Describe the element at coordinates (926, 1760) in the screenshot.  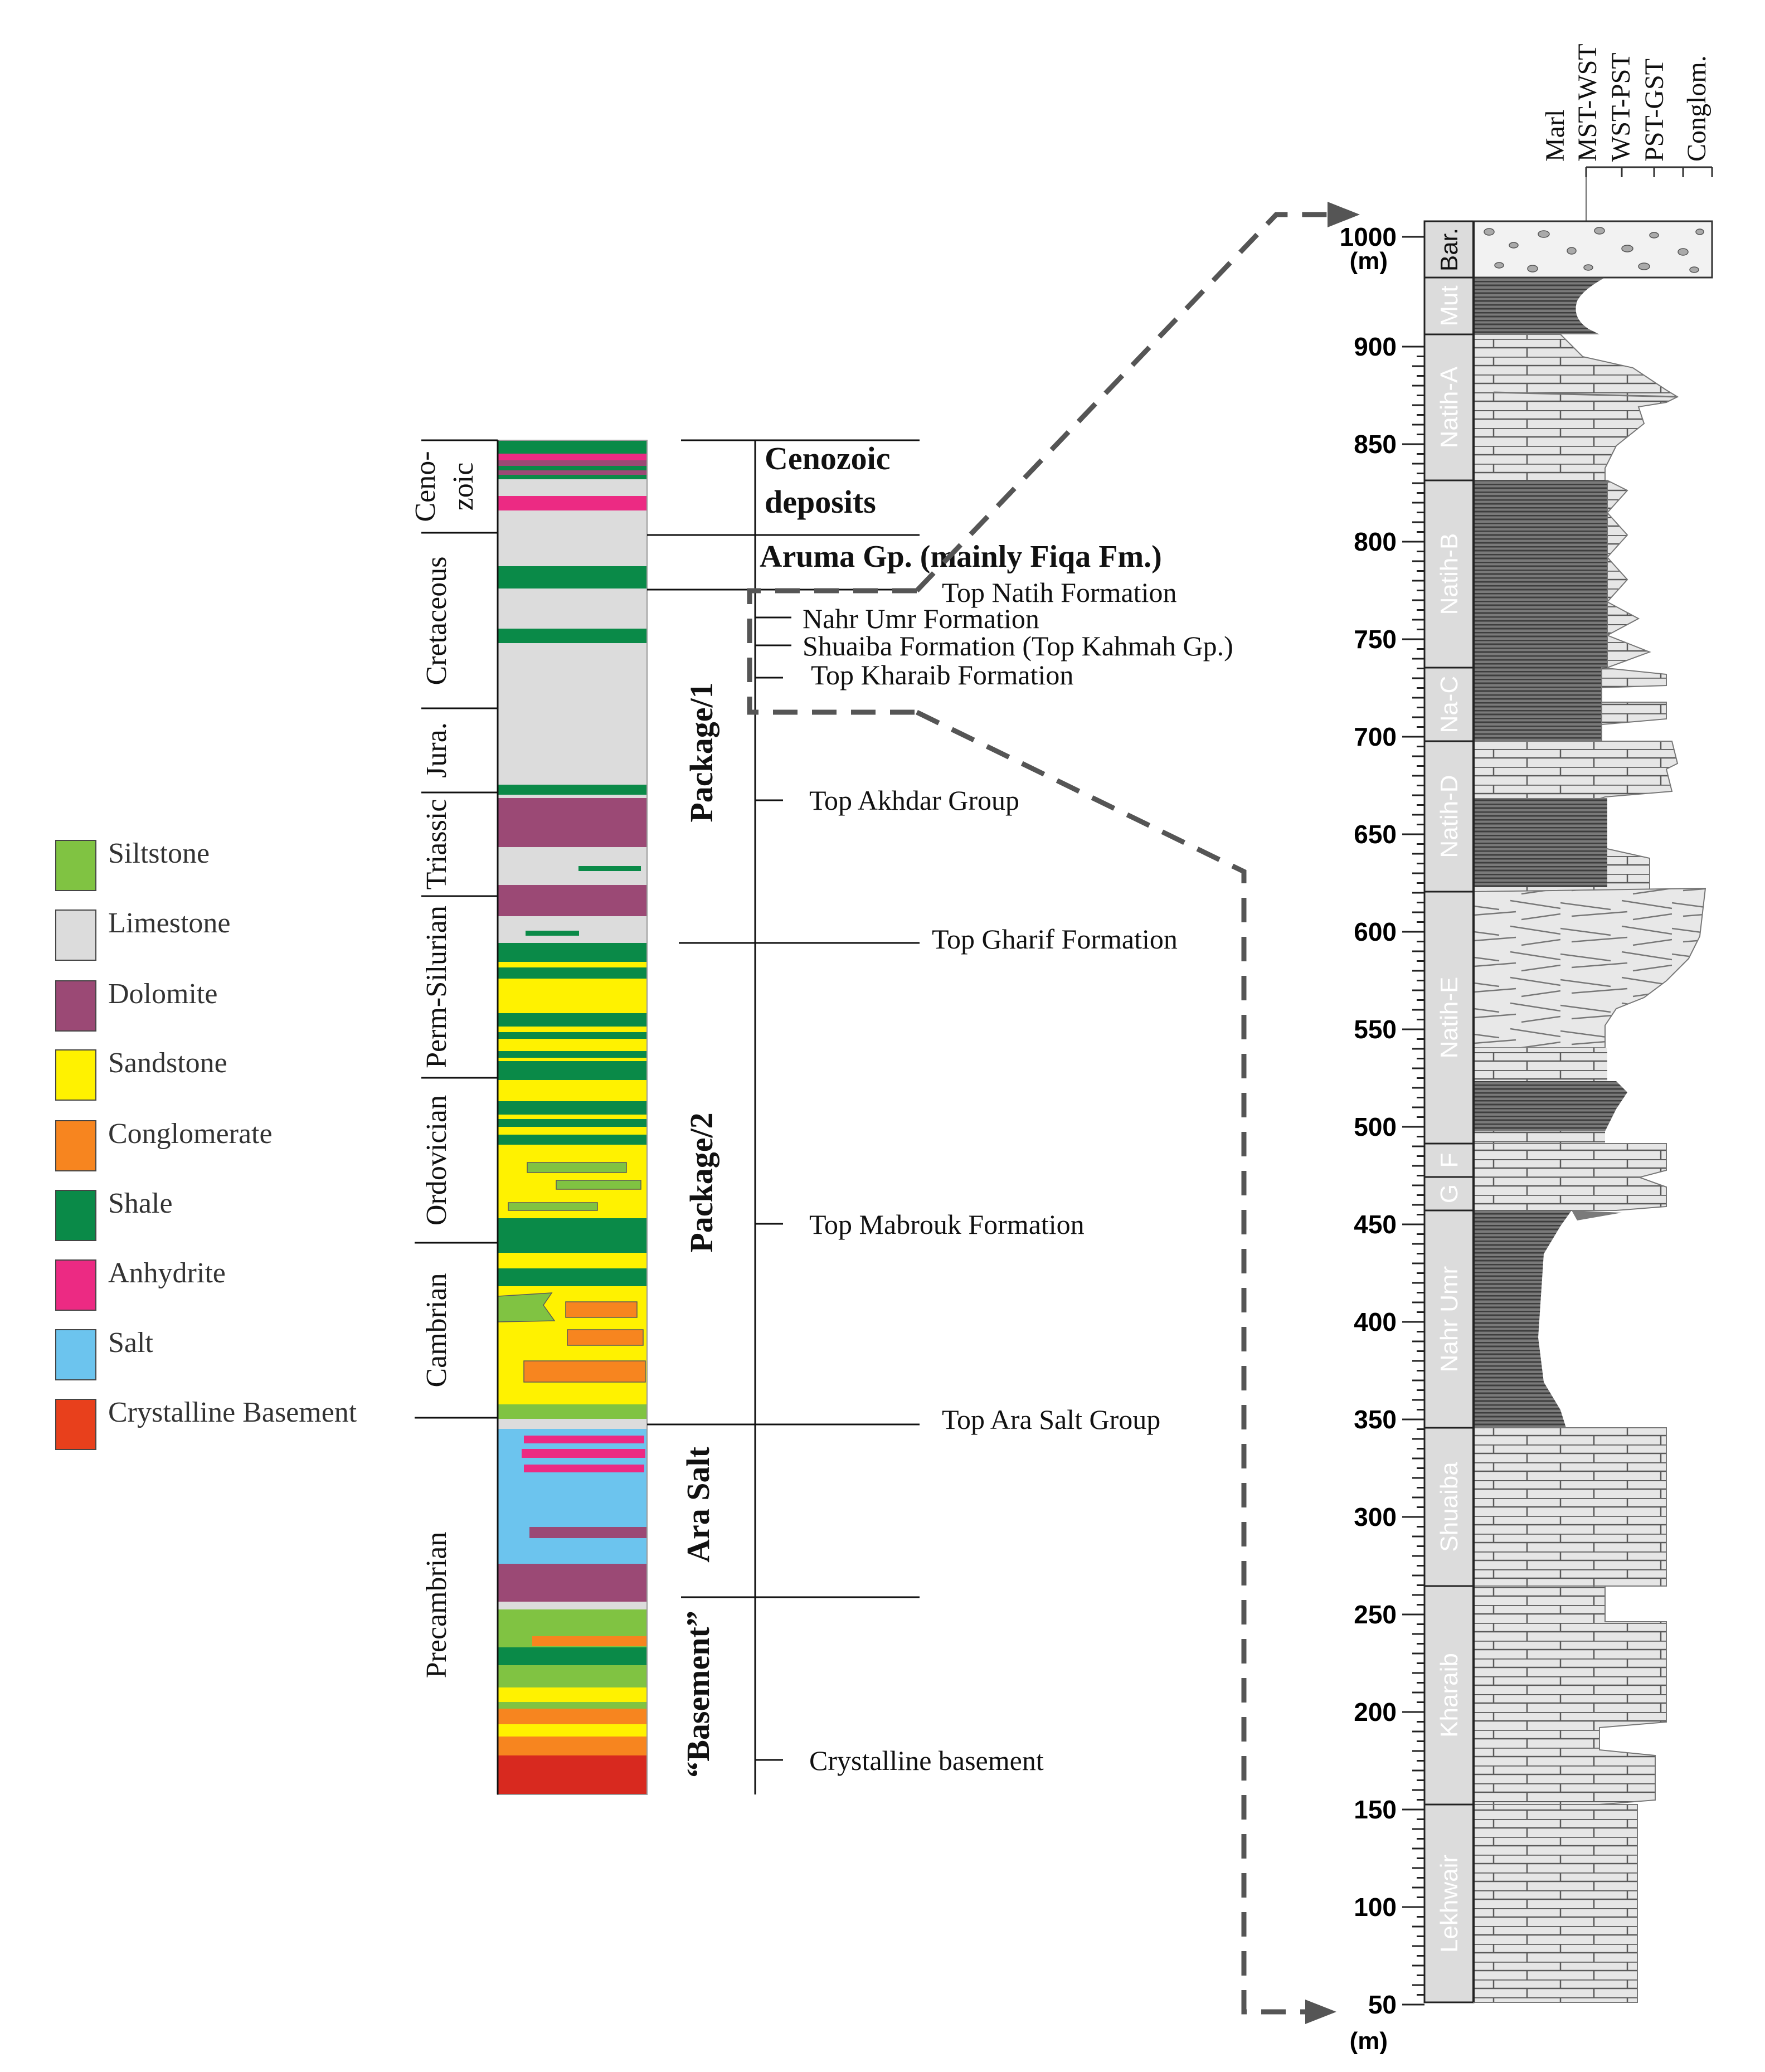
I see `crystalline-basement-label: Crystalline basement` at that location.